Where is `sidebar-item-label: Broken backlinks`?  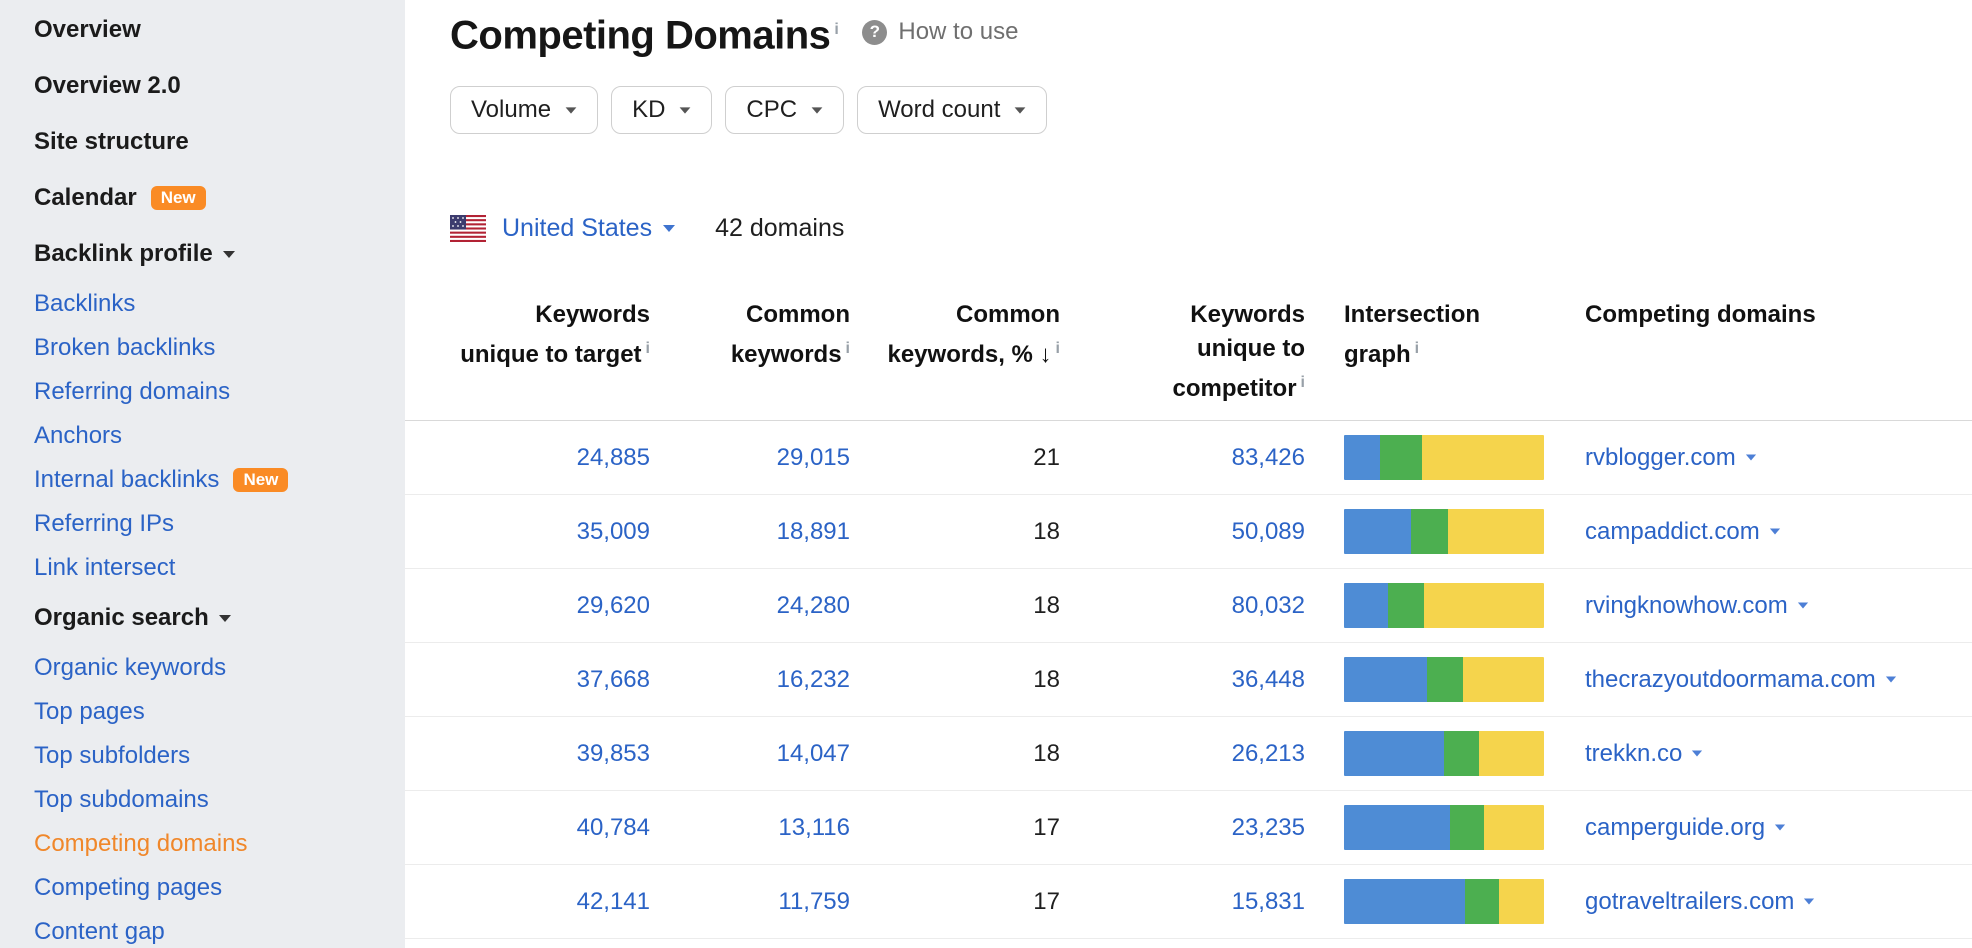
sidebar-item-label: Broken backlinks is located at coordinates (125, 347).